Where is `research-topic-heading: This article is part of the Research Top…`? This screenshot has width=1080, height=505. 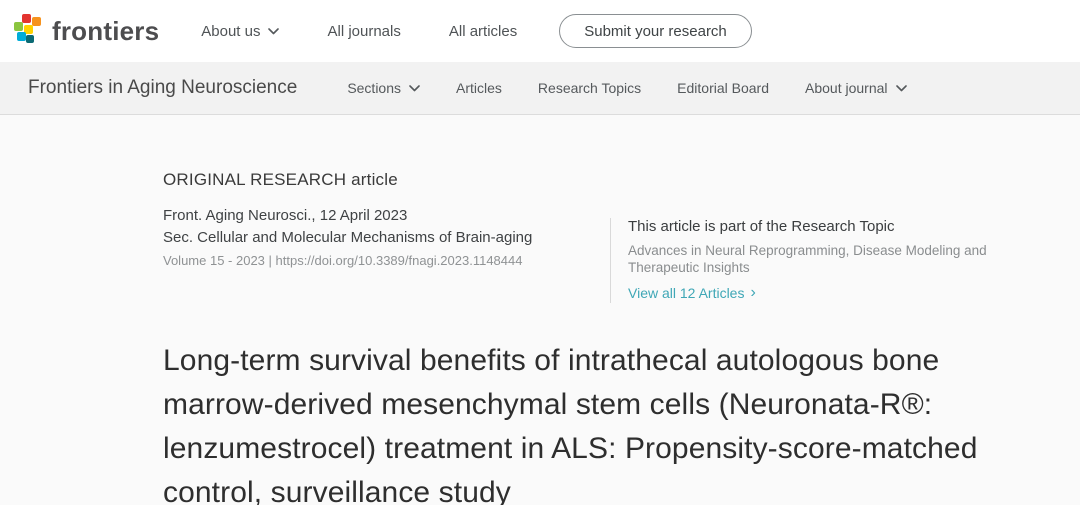
research-topic-heading: This article is part of the Research Top… is located at coordinates (761, 226).